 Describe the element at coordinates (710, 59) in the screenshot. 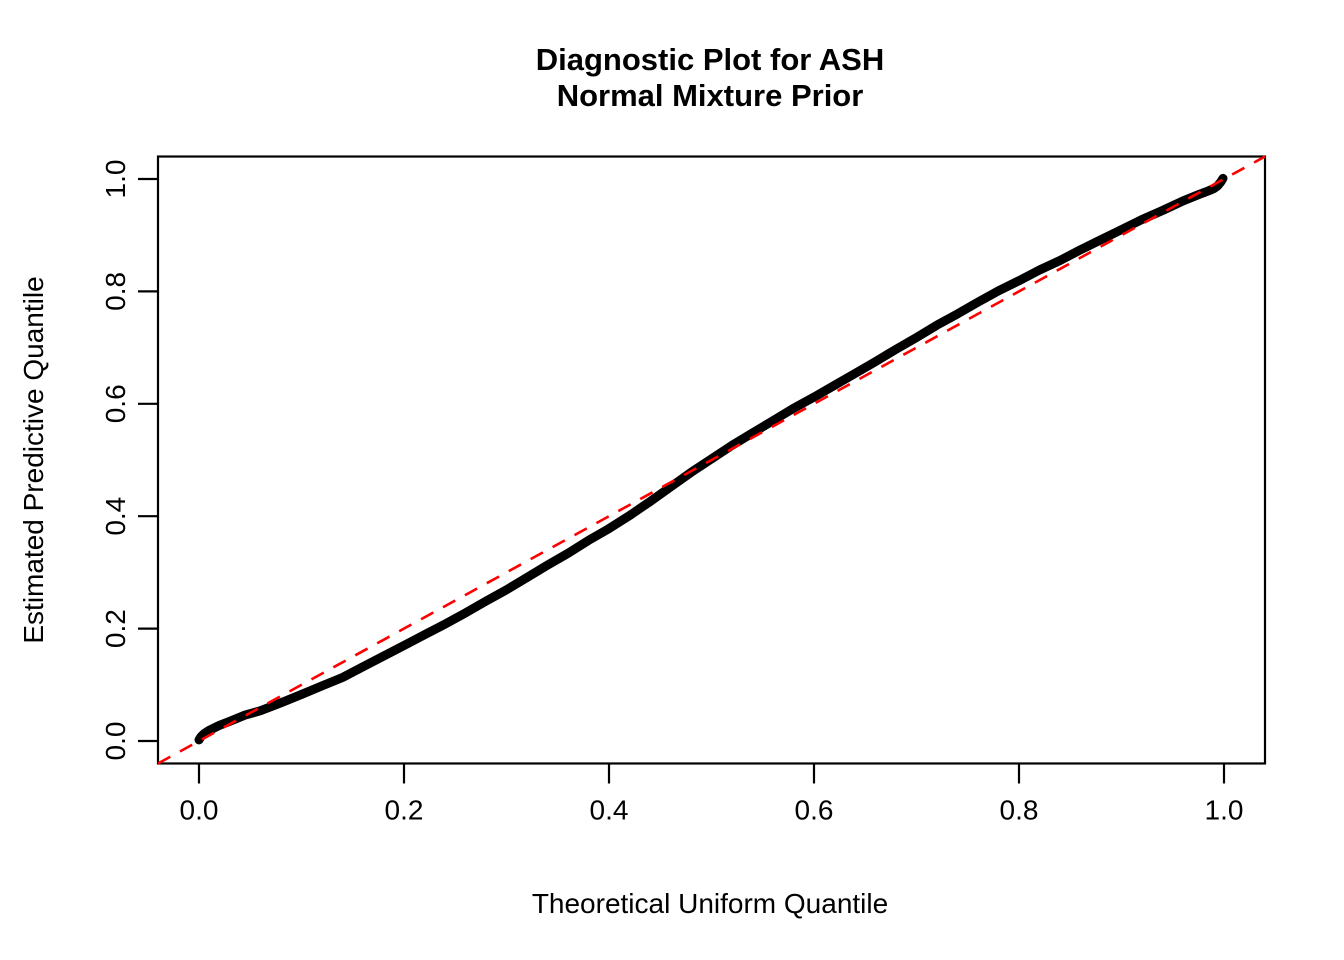

I see `plot-title-line-1: Diagnostic Plot for ASH` at that location.